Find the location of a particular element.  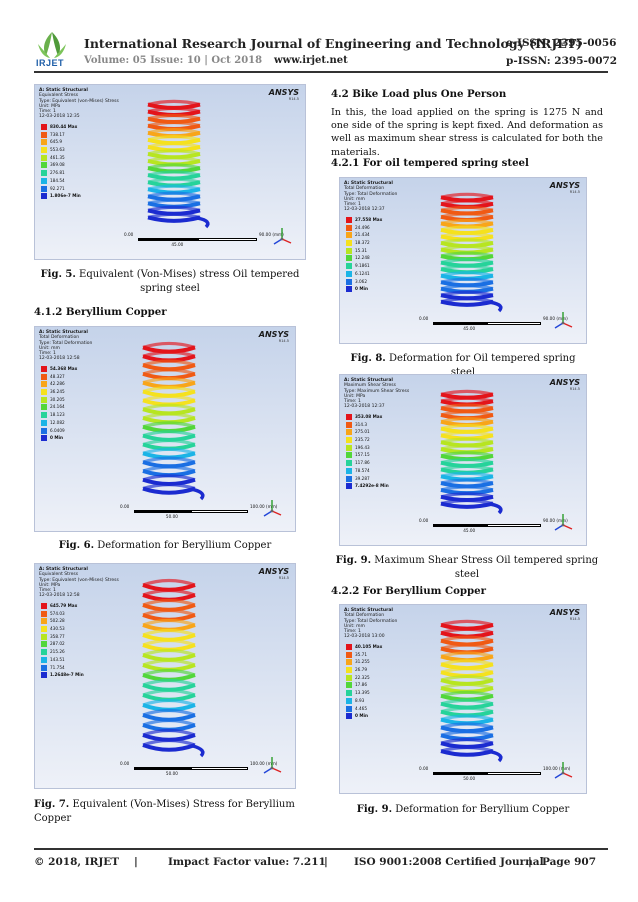

legend-entry: 30.205 is located at coordinates (53, 400).